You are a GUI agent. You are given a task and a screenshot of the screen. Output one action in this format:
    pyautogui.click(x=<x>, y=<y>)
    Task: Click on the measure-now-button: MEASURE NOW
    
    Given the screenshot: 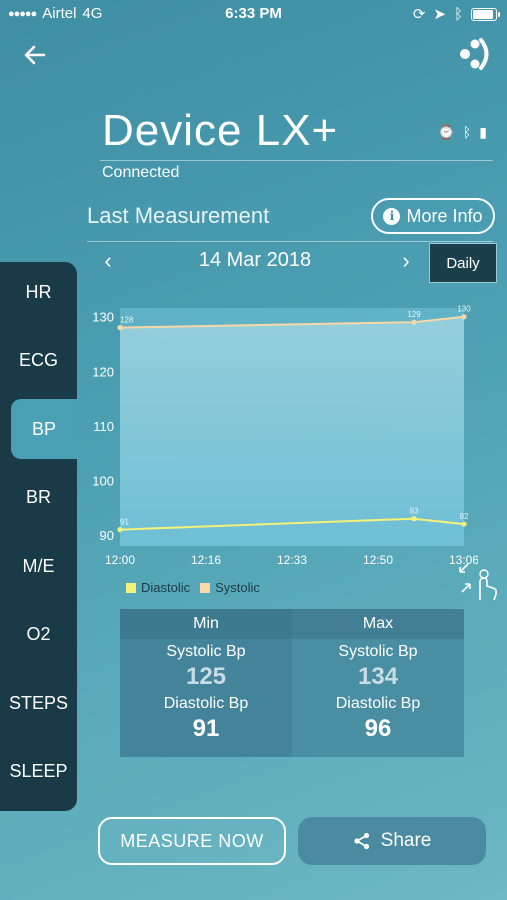 What is the action you would take?
    pyautogui.click(x=192, y=841)
    